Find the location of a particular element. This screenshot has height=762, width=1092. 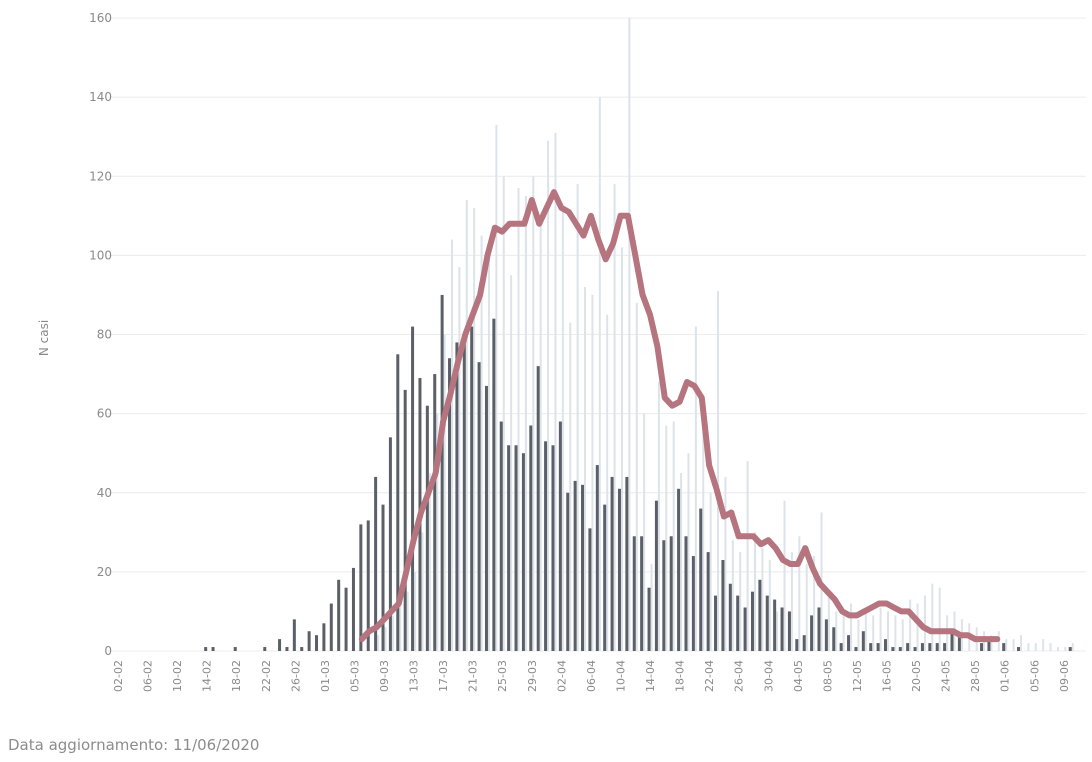

x-tick-label: 29-03 is located at coordinates (532, 676).